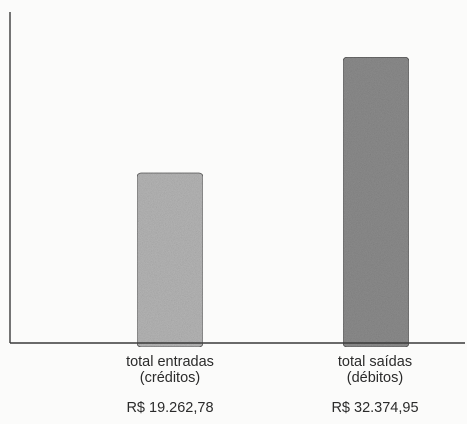  I want to click on category-label-entradas: total entradas (créditos) R$ 19.262,78, so click(170, 385).